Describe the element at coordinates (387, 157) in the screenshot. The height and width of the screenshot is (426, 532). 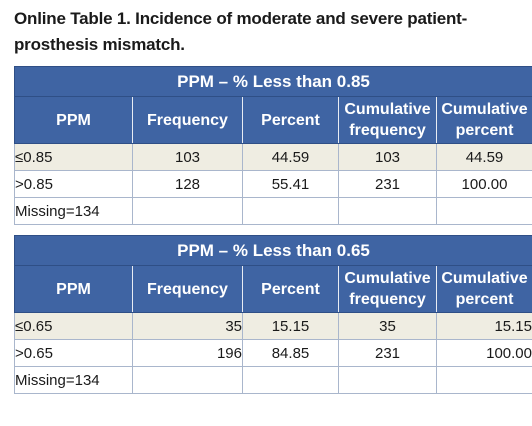
I see `cell-cumulative-frequency: 103` at that location.